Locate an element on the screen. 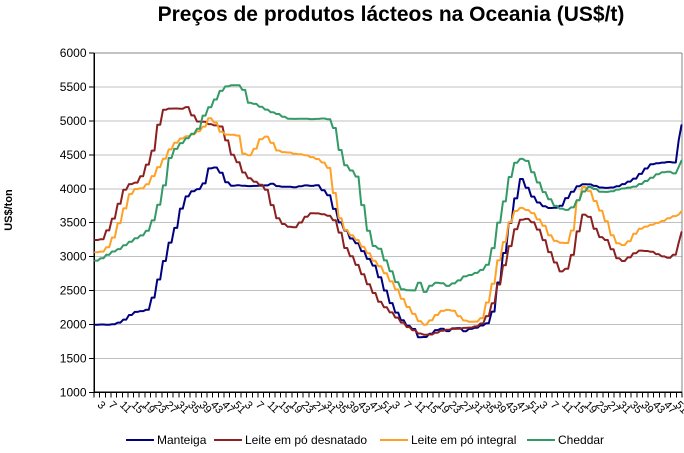  svg-text: 1000 is located at coordinates (73, 392).